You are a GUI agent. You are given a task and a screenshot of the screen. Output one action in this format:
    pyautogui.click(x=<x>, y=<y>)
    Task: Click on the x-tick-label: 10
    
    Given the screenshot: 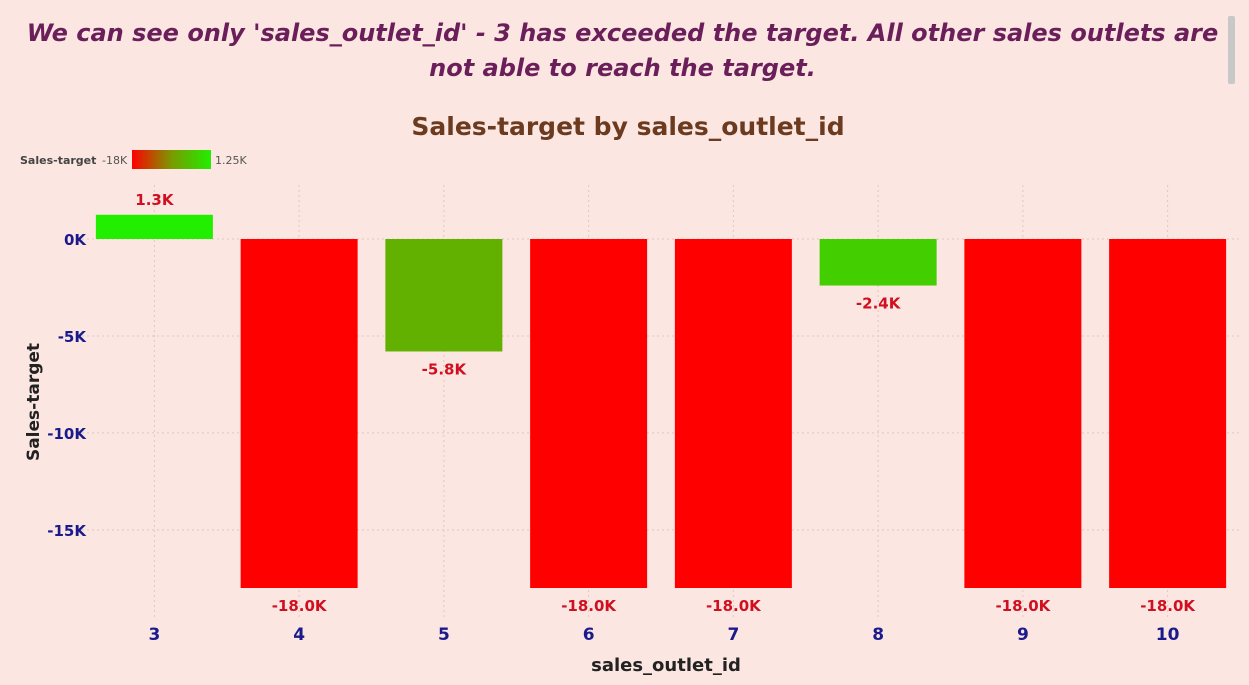 What is the action you would take?
    pyautogui.click(x=1168, y=635)
    